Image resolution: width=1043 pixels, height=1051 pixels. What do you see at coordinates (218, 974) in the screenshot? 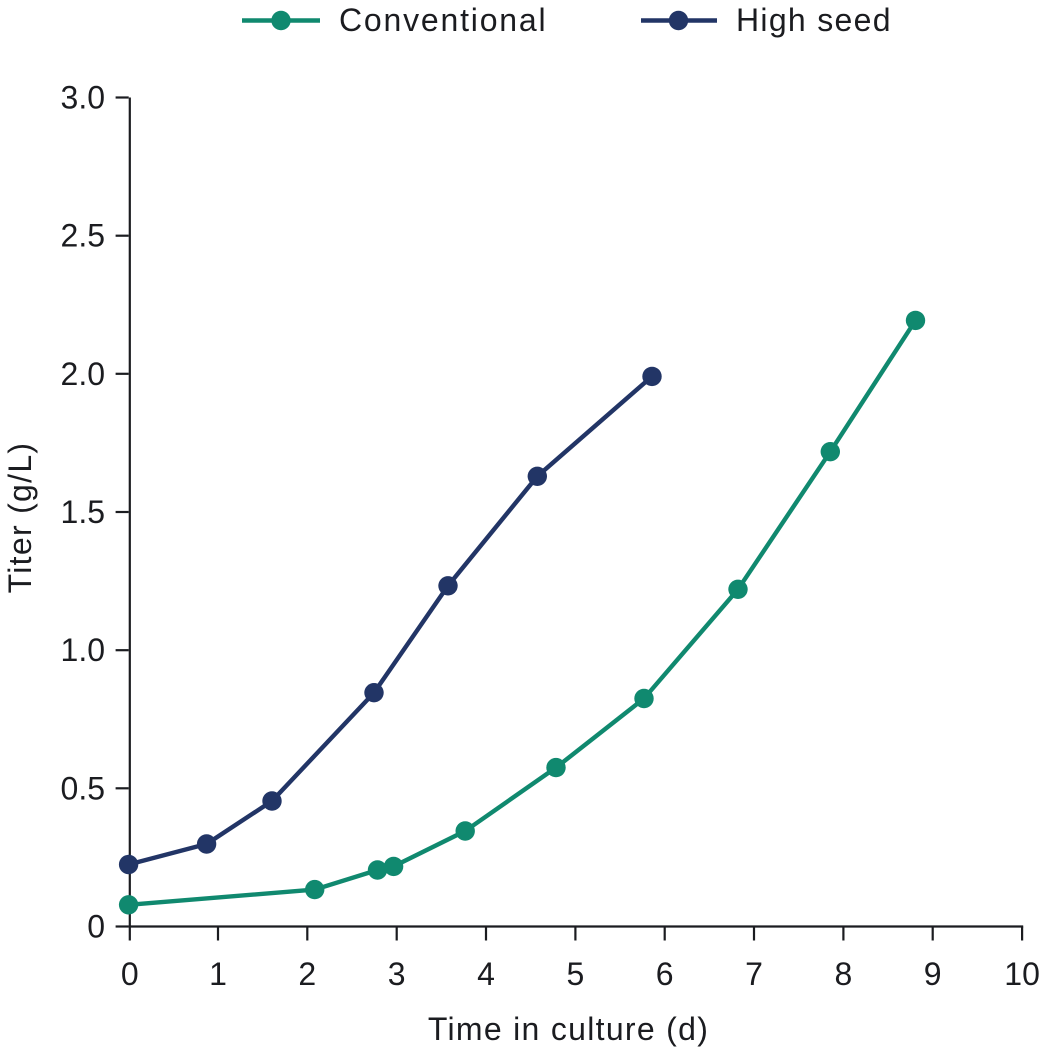
I see `svg-text: 1` at bounding box center [218, 974].